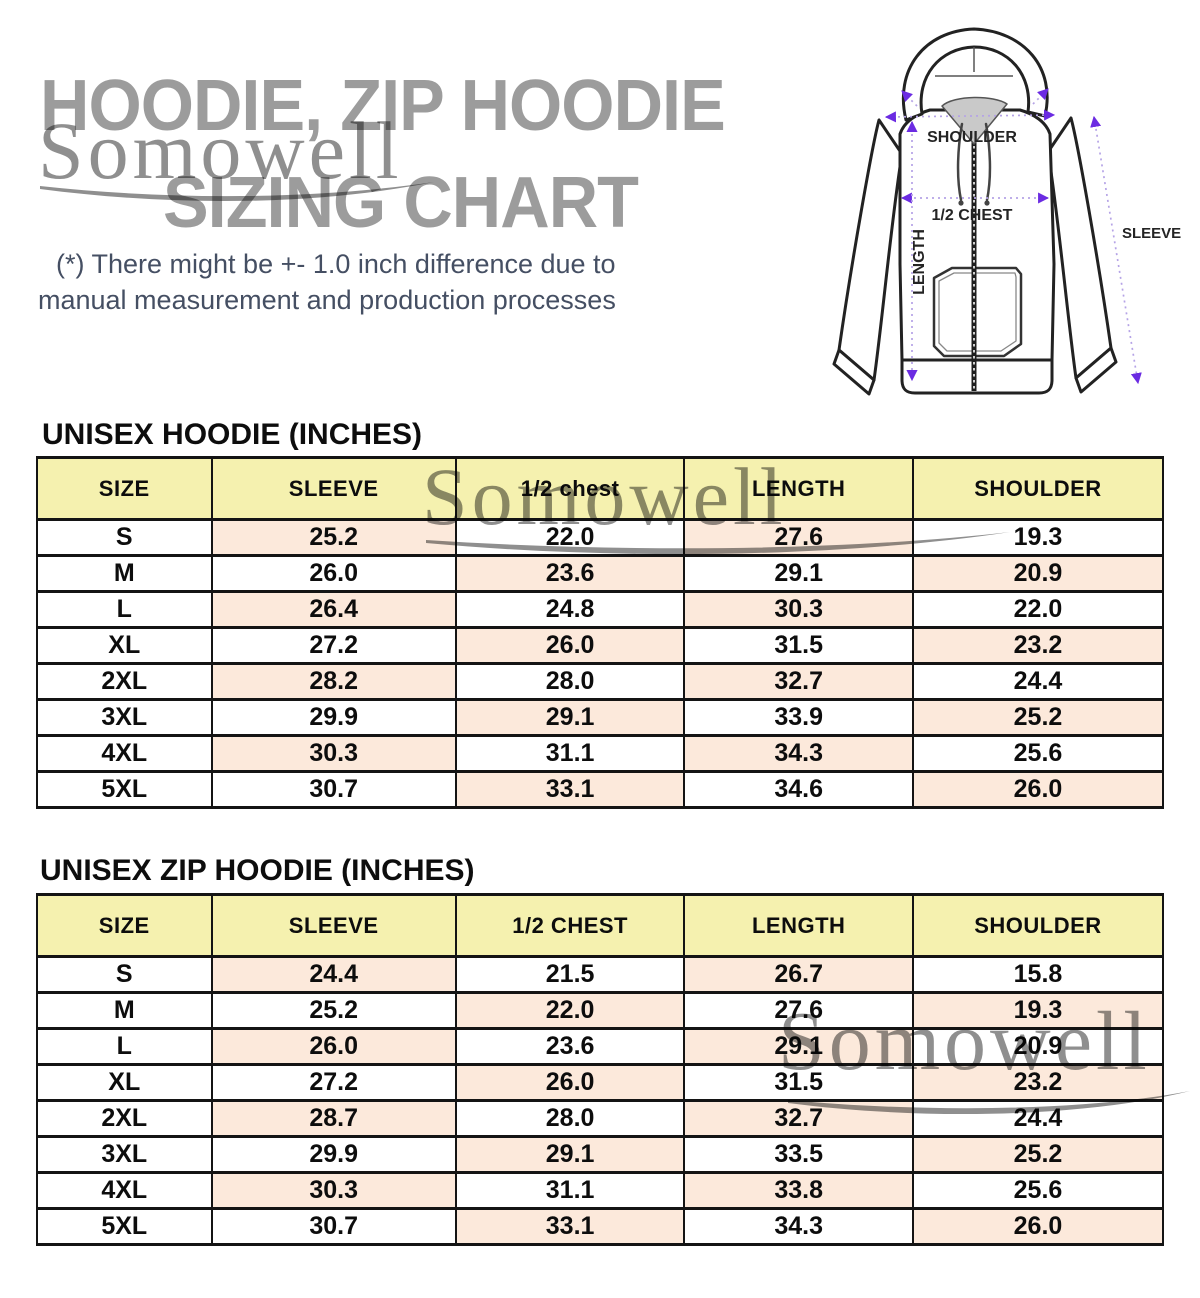 This screenshot has height=1298, width=1200. What do you see at coordinates (600, 1010) in the screenshot?
I see `table-row: M 25.2 22.0 27.6 19.3` at bounding box center [600, 1010].